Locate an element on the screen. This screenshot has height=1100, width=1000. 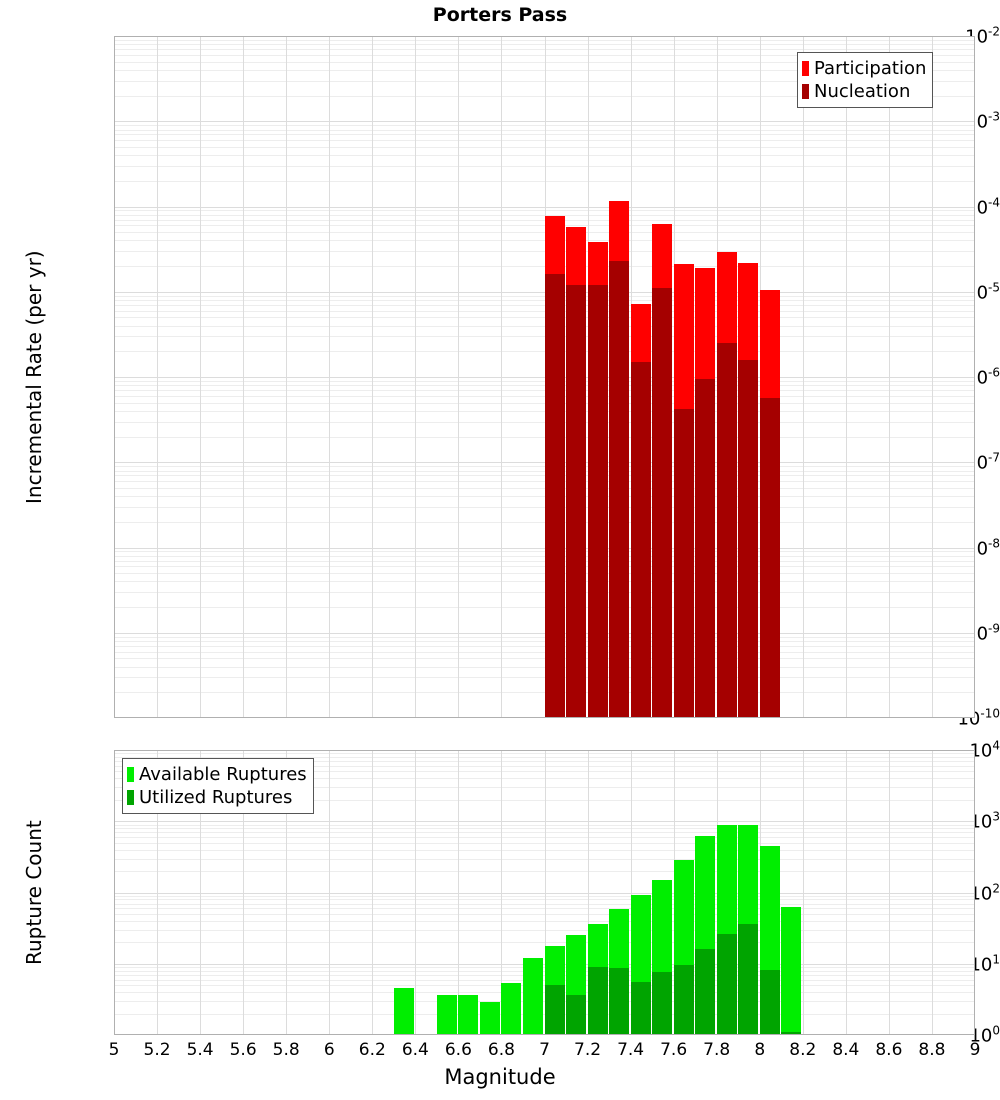
x-tick-label: 6.6 is located at coordinates (458, 1050).